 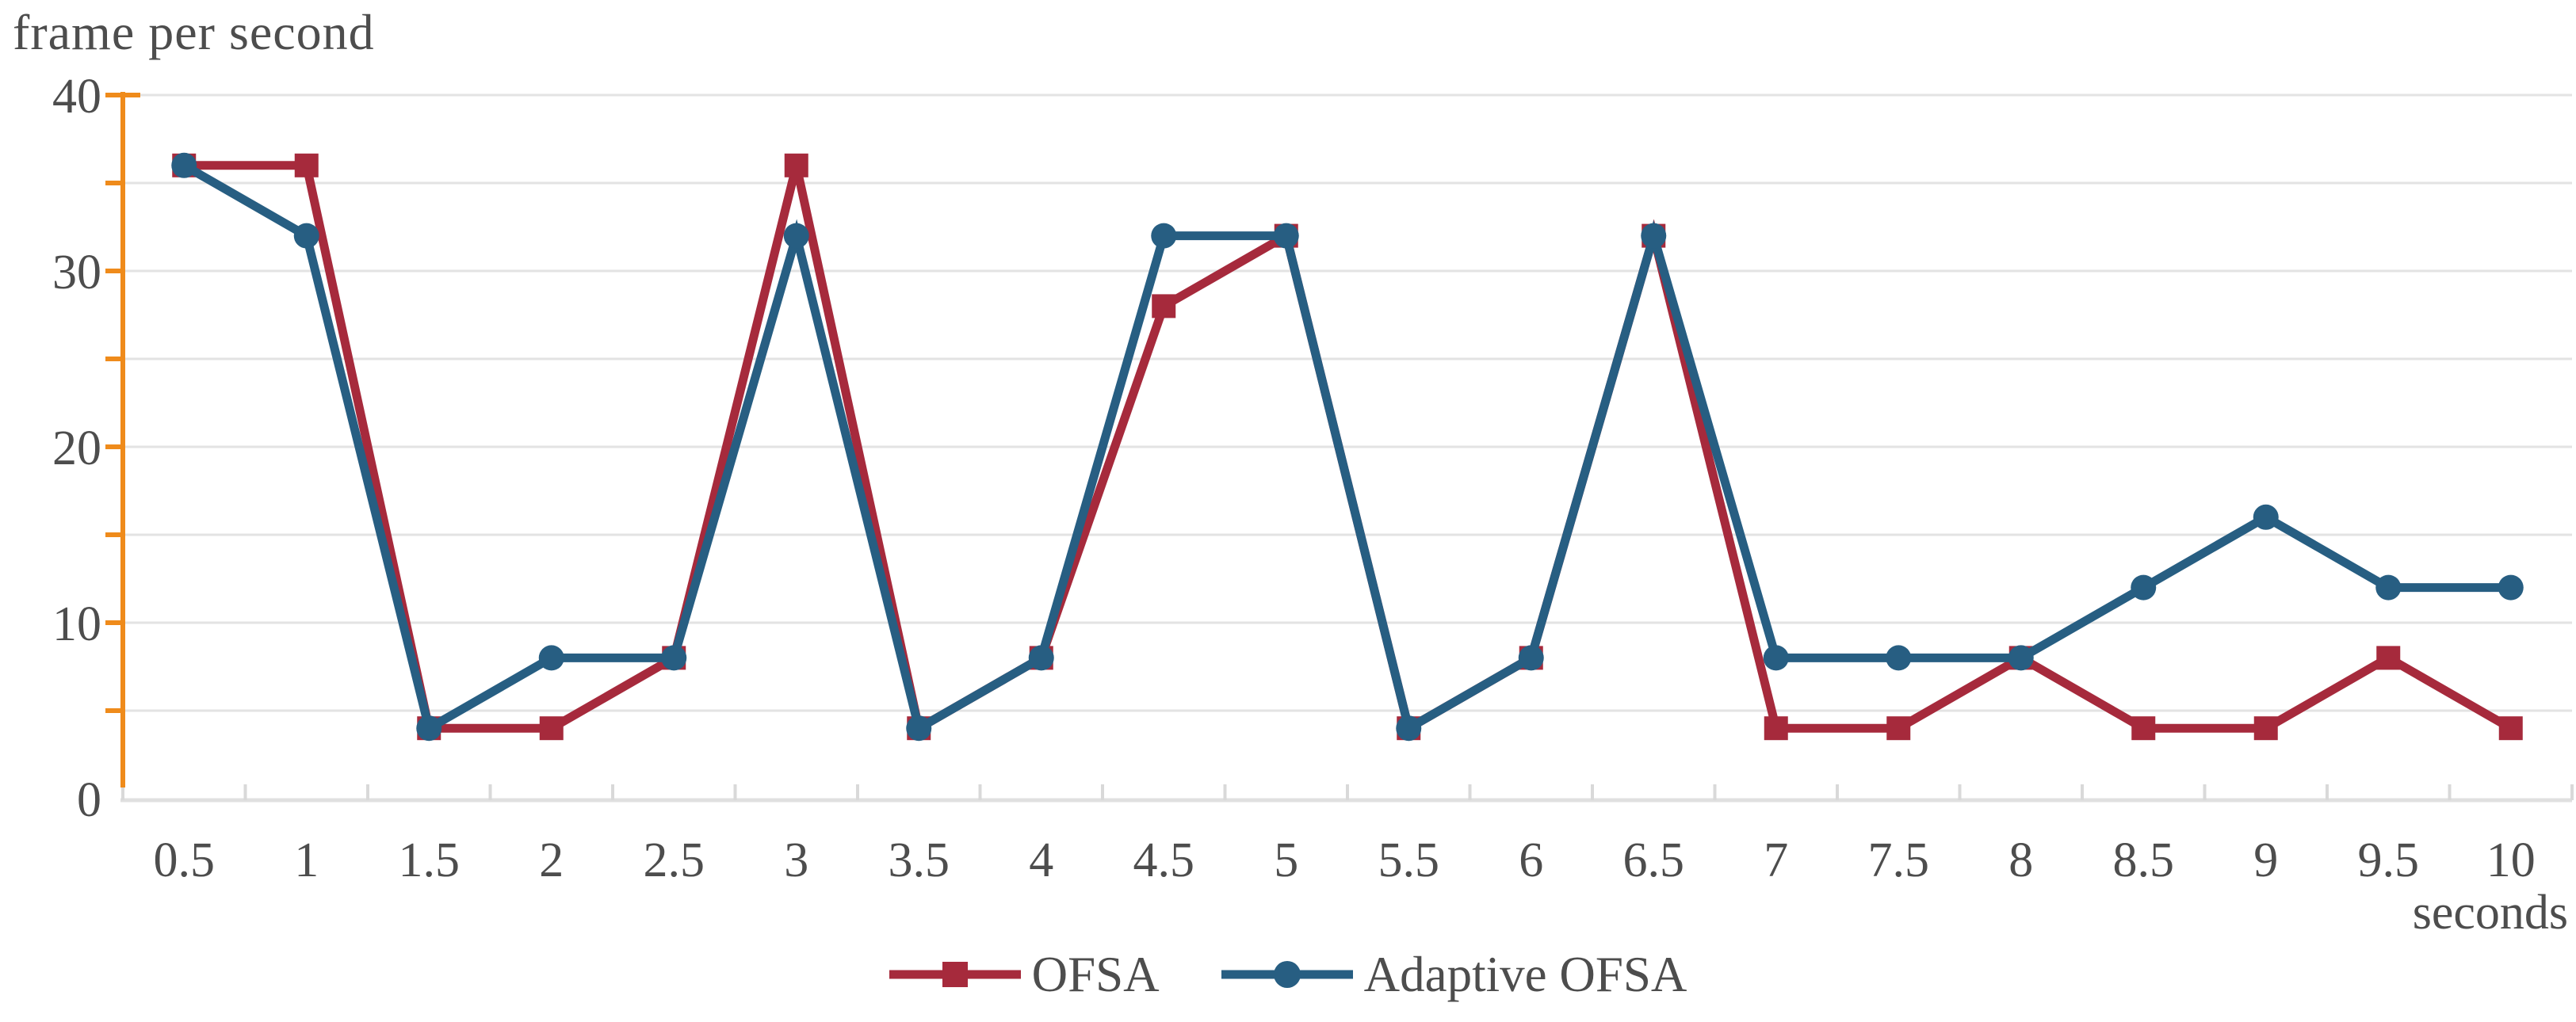 I want to click on y-tick-label: 40, so click(x=76, y=97).